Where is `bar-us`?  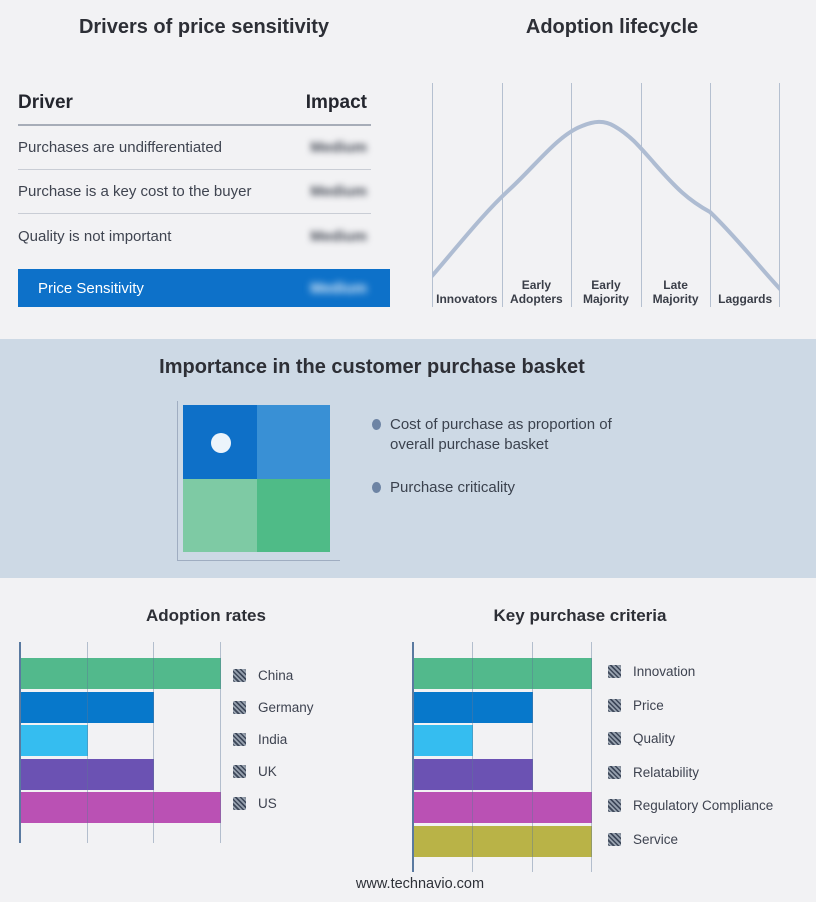
bar-us is located at coordinates (121, 807).